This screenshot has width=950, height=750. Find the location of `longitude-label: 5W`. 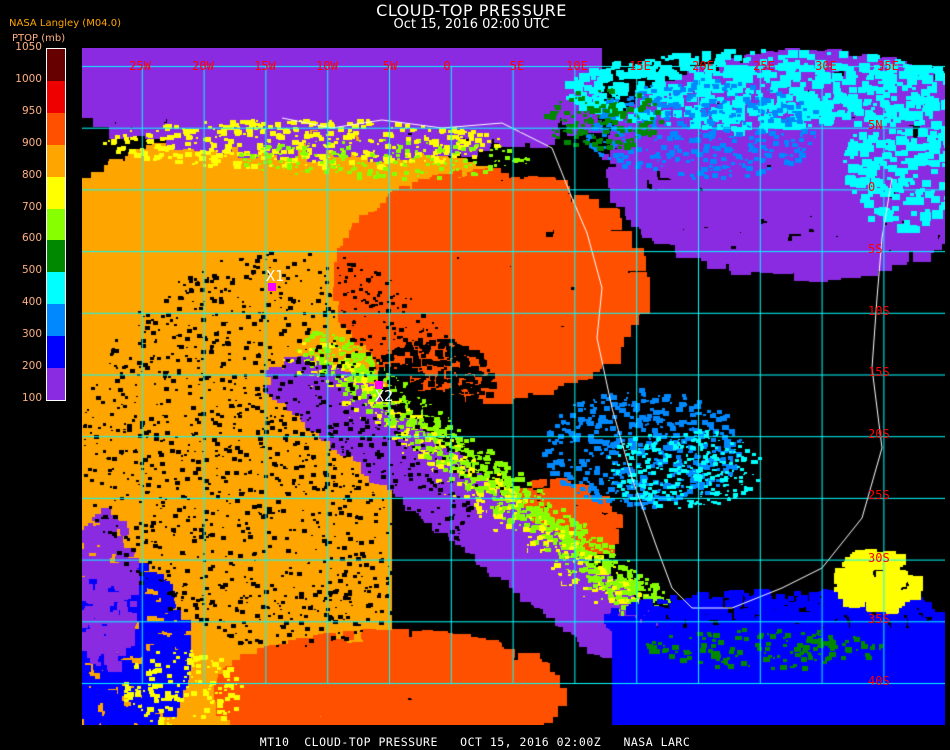

longitude-label: 5W is located at coordinates (390, 66).